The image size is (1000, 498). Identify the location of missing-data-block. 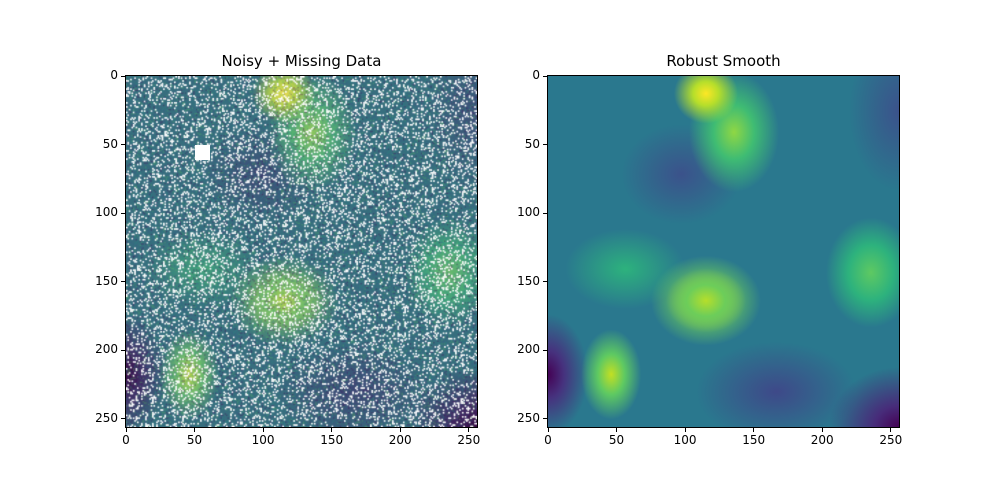
(202, 152).